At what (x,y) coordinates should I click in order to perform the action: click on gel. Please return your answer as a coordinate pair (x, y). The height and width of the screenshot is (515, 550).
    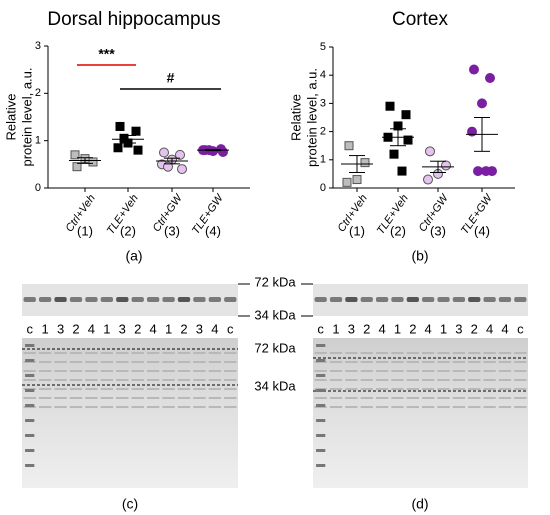
    Looking at the image, I should click on (420, 413).